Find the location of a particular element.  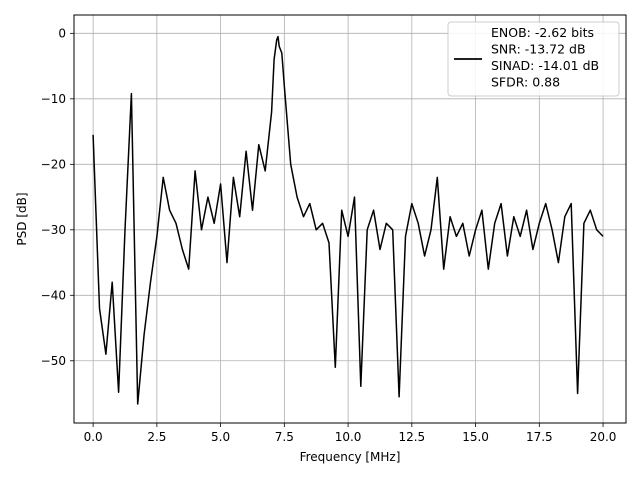

x-tick-label: 17.5 is located at coordinates (539, 437).